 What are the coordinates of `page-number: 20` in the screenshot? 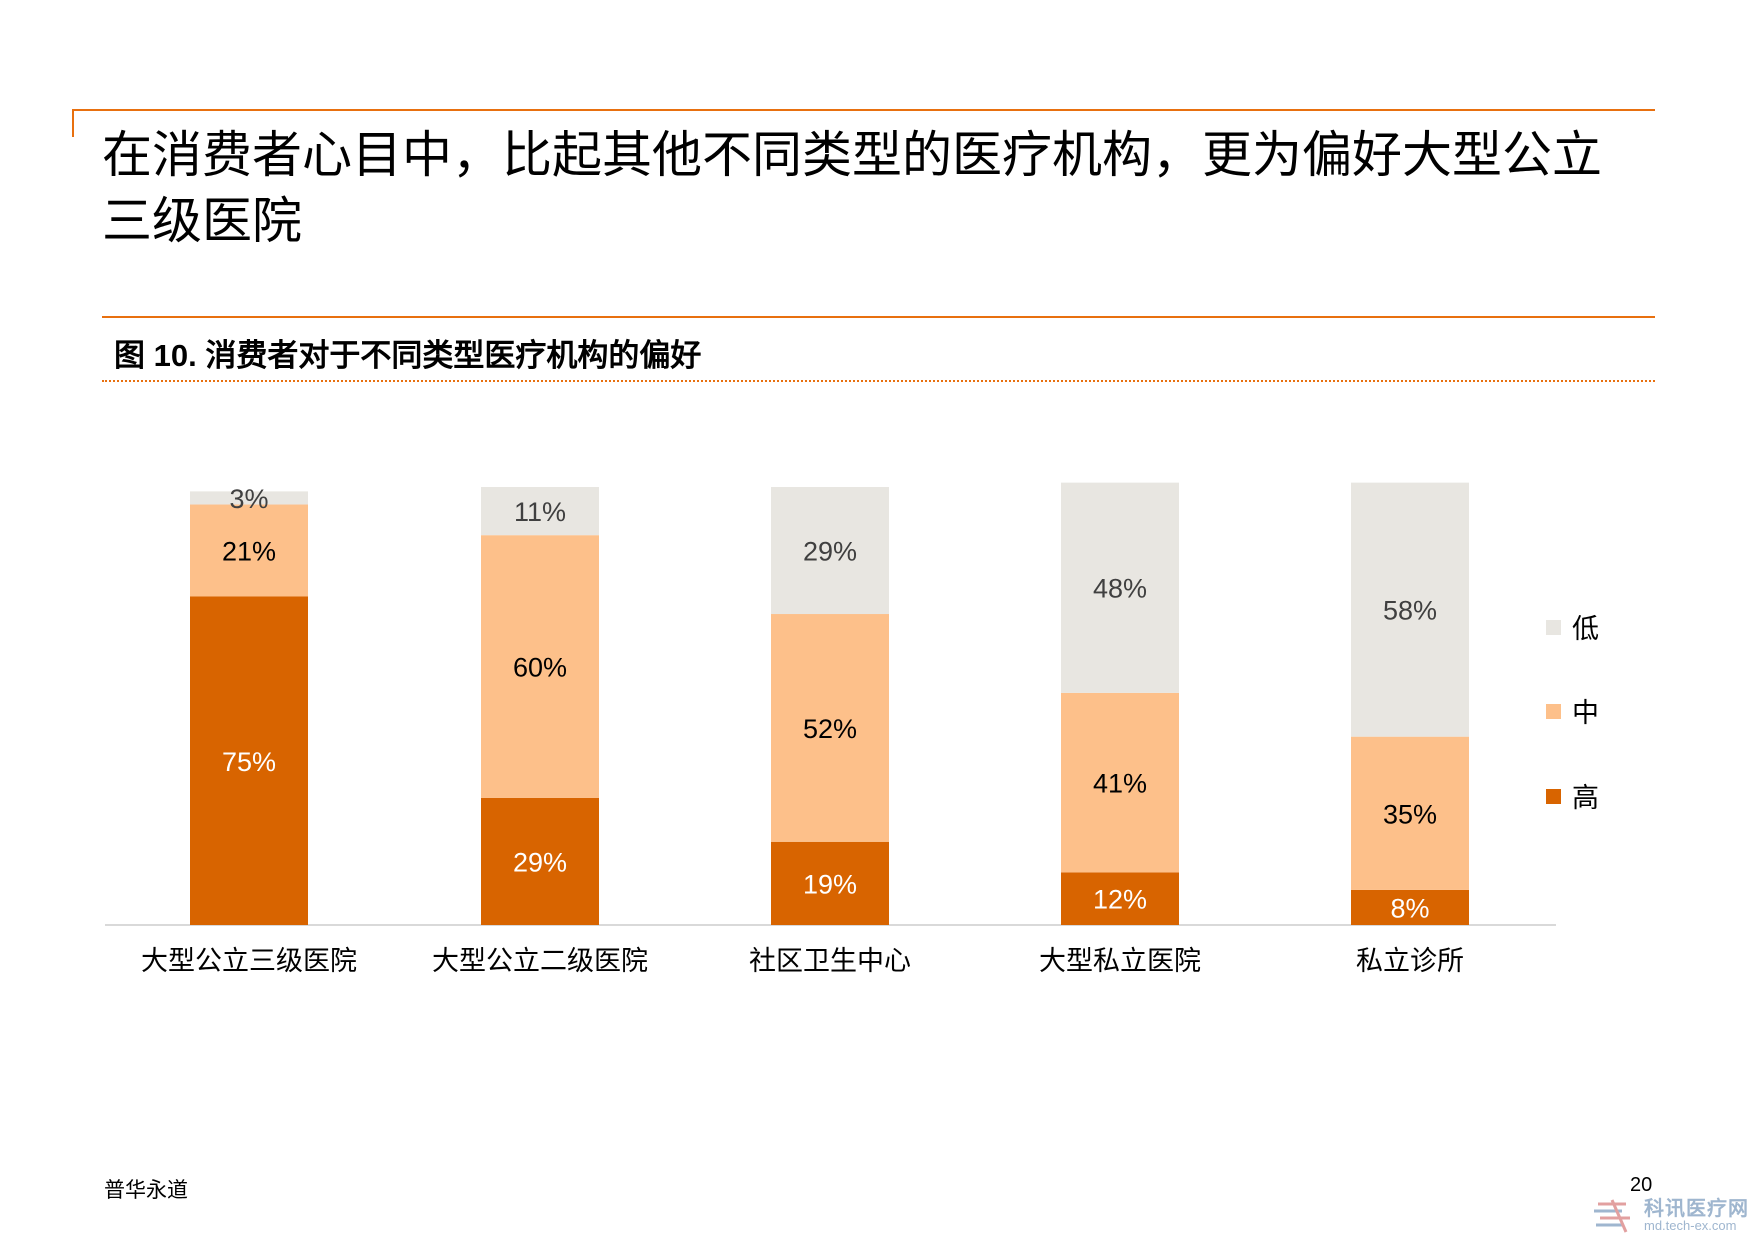 It's located at (1641, 1185).